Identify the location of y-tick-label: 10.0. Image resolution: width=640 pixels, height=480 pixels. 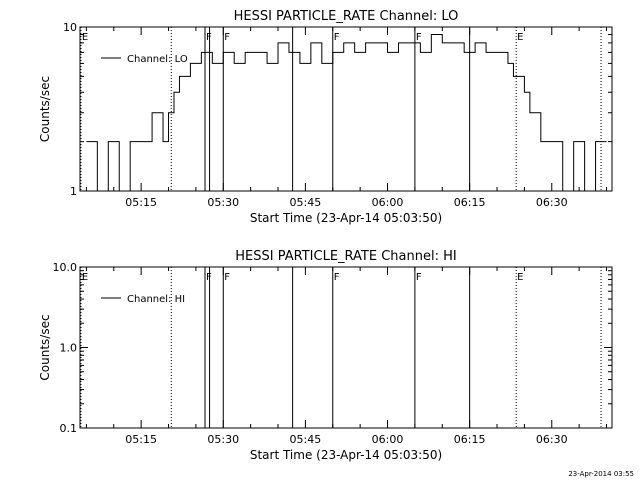
(65, 267).